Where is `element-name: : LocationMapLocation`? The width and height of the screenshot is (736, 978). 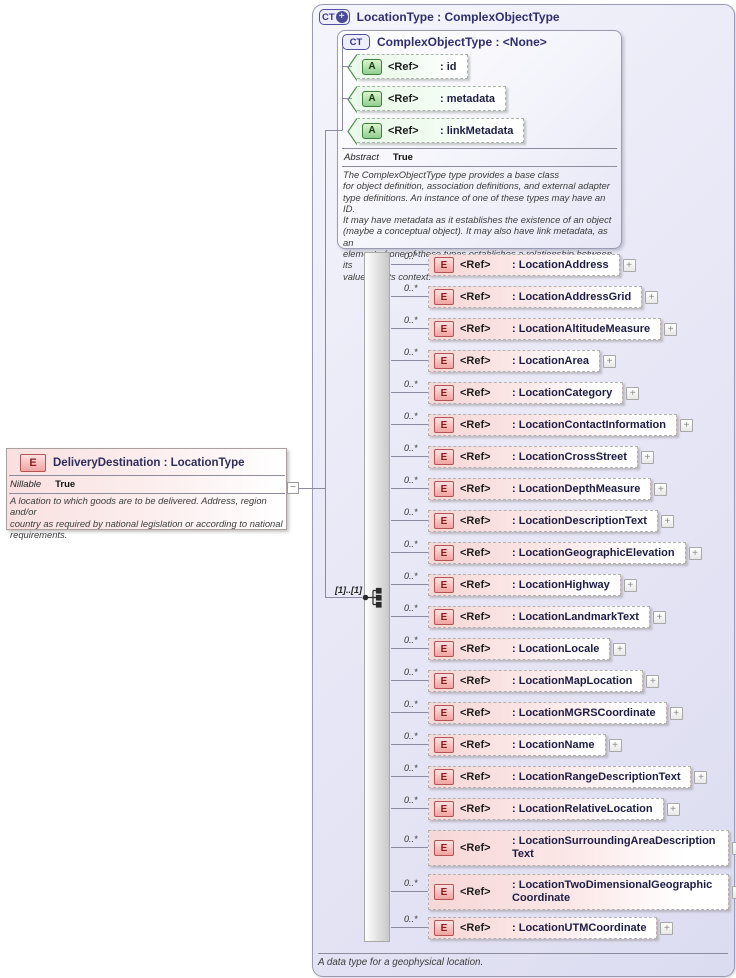 element-name: : LocationMapLocation is located at coordinates (572, 681).